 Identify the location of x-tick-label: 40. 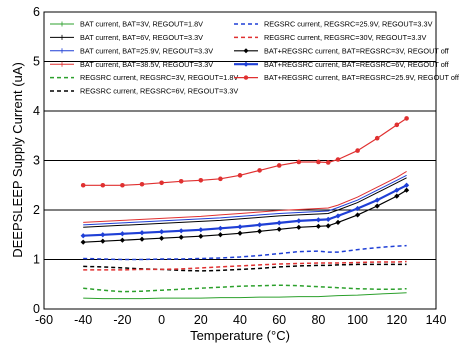
(240, 320).